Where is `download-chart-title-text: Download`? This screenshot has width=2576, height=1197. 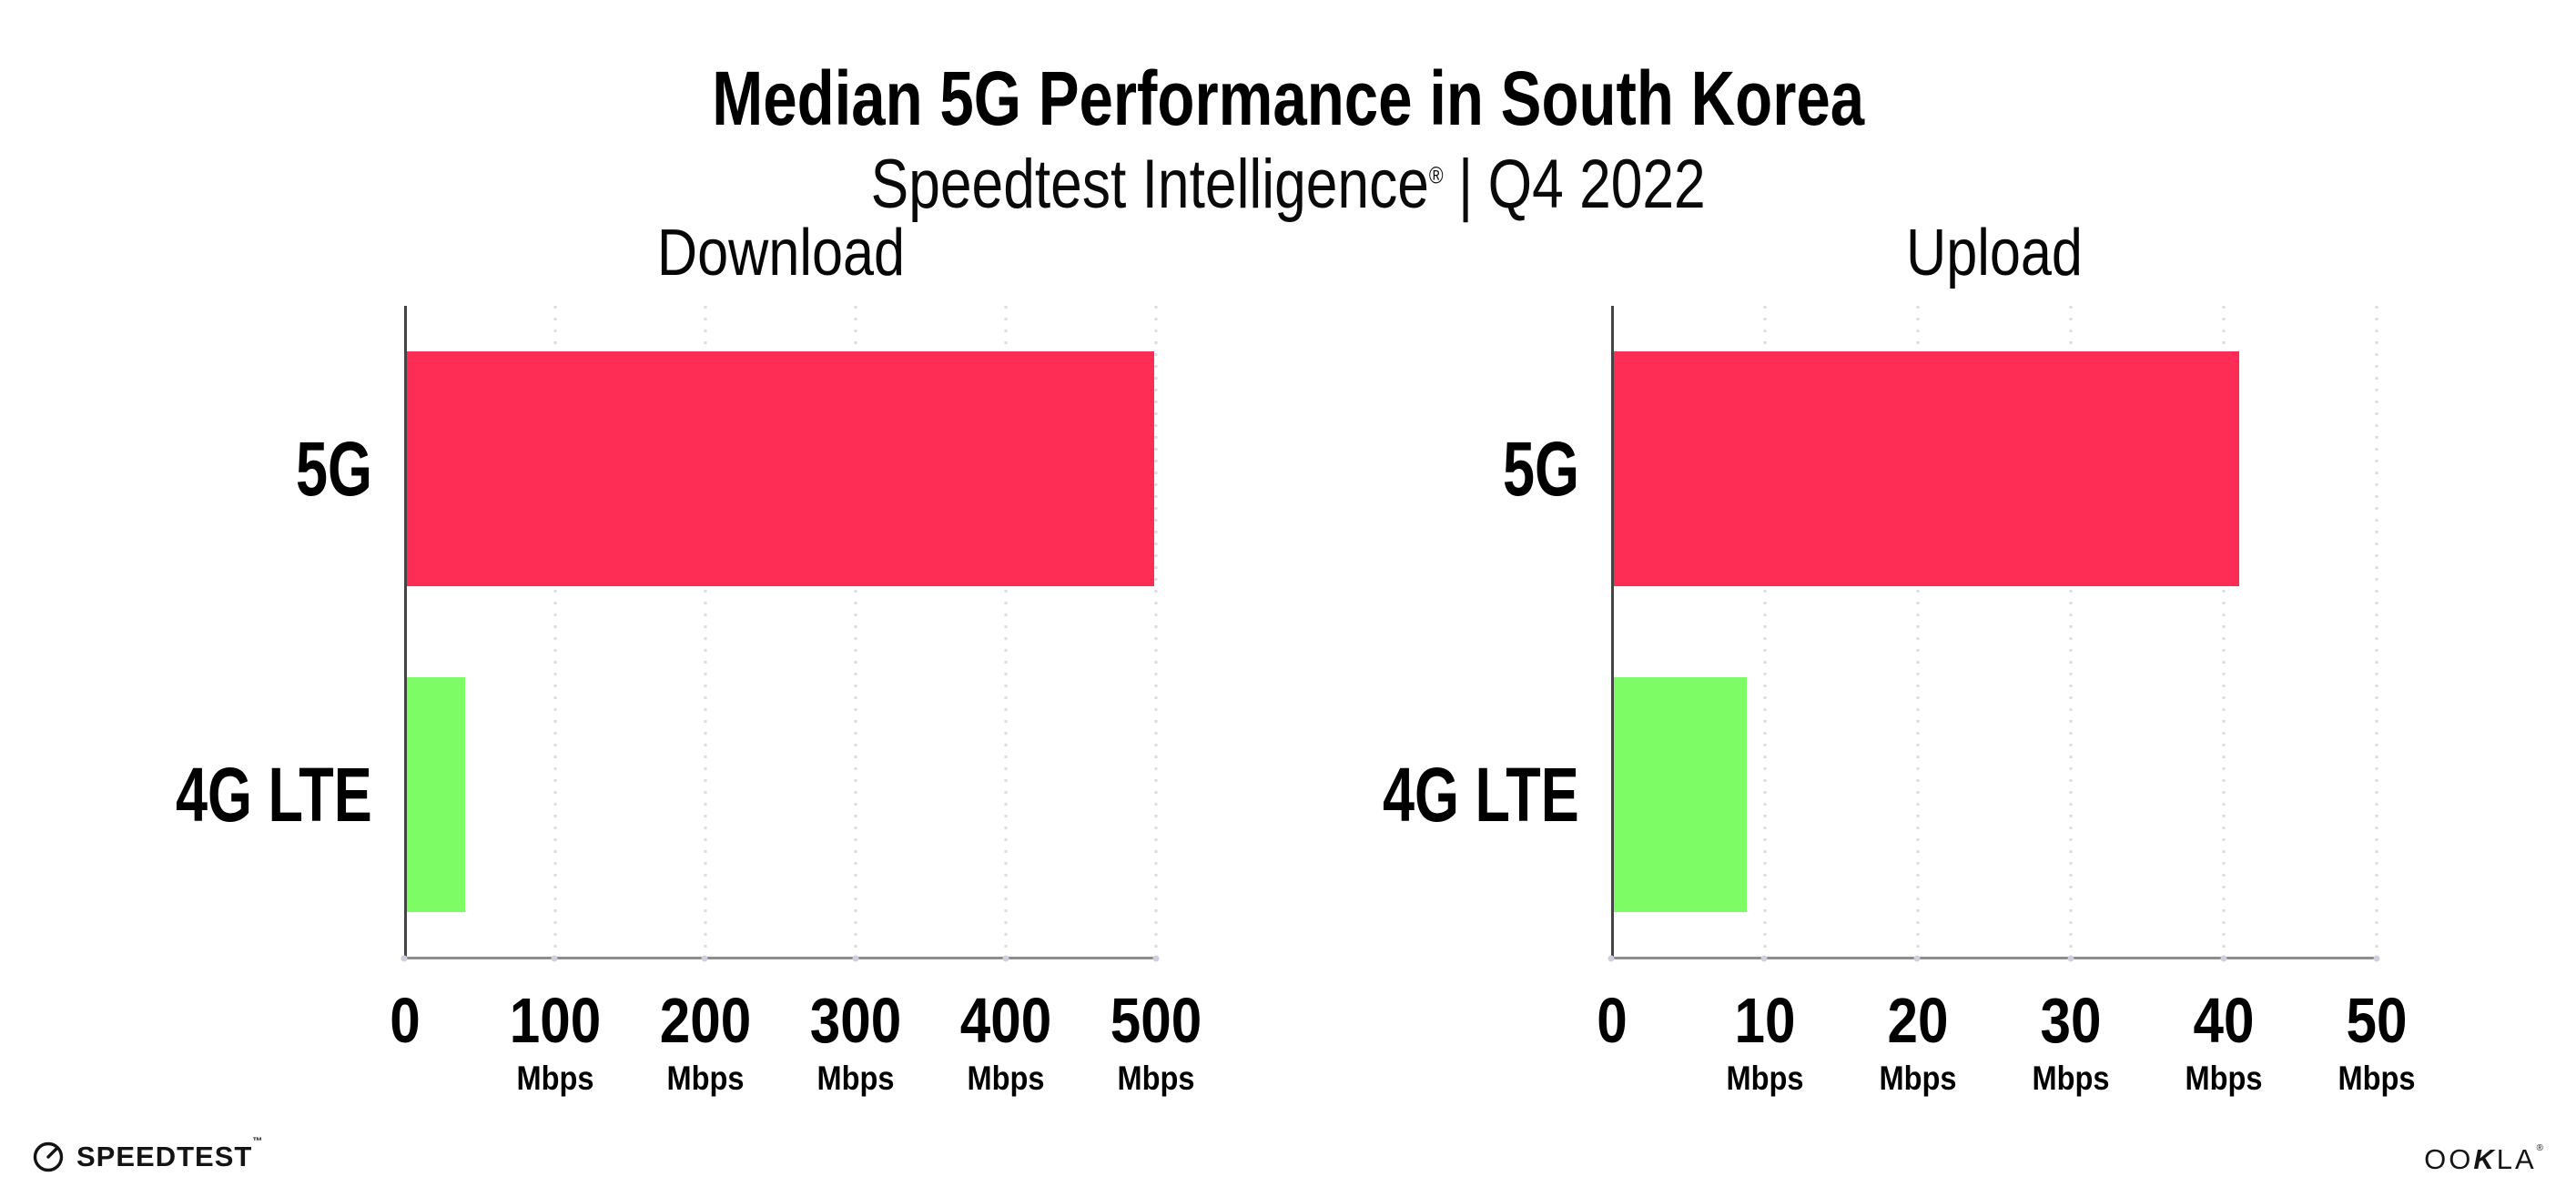 download-chart-title-text: Download is located at coordinates (780, 253).